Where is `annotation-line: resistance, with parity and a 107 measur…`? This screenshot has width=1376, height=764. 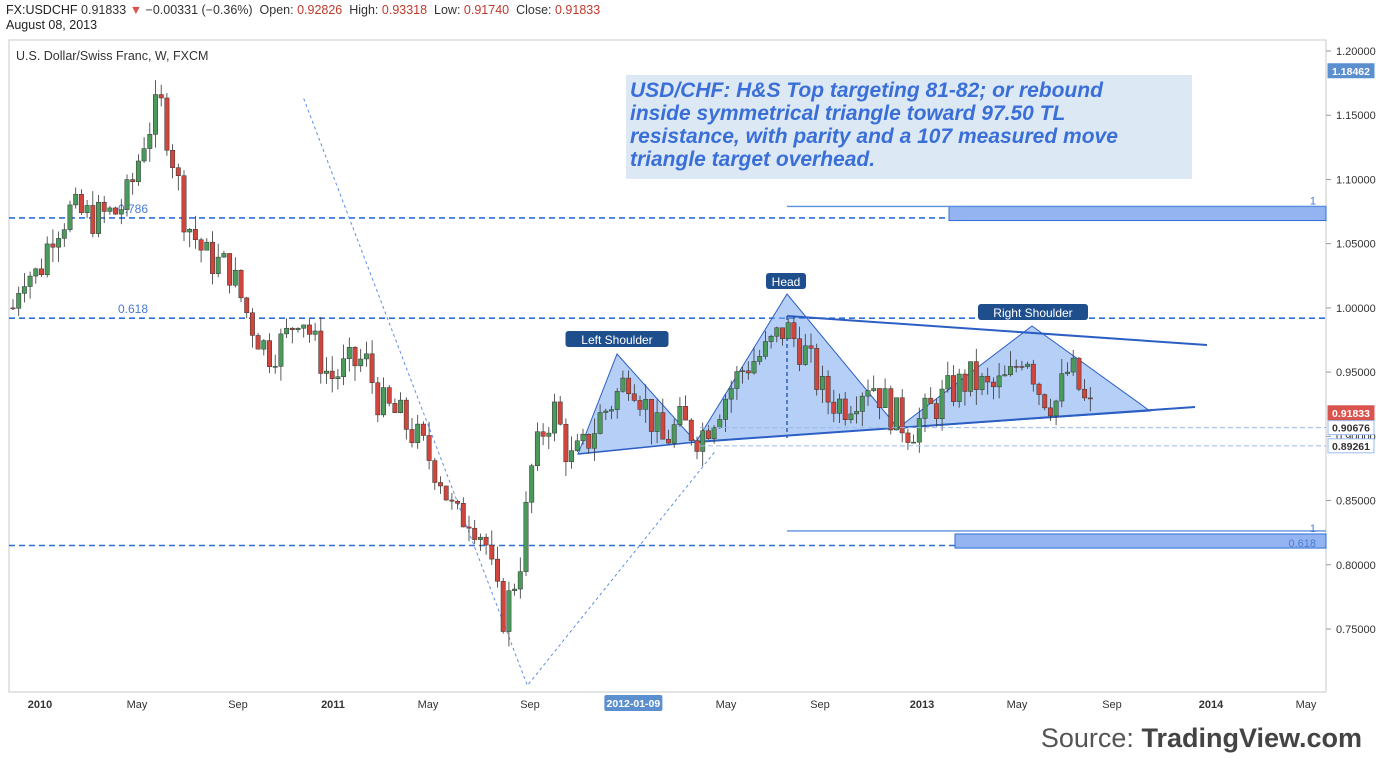 annotation-line: resistance, with parity and a 107 measur… is located at coordinates (874, 136).